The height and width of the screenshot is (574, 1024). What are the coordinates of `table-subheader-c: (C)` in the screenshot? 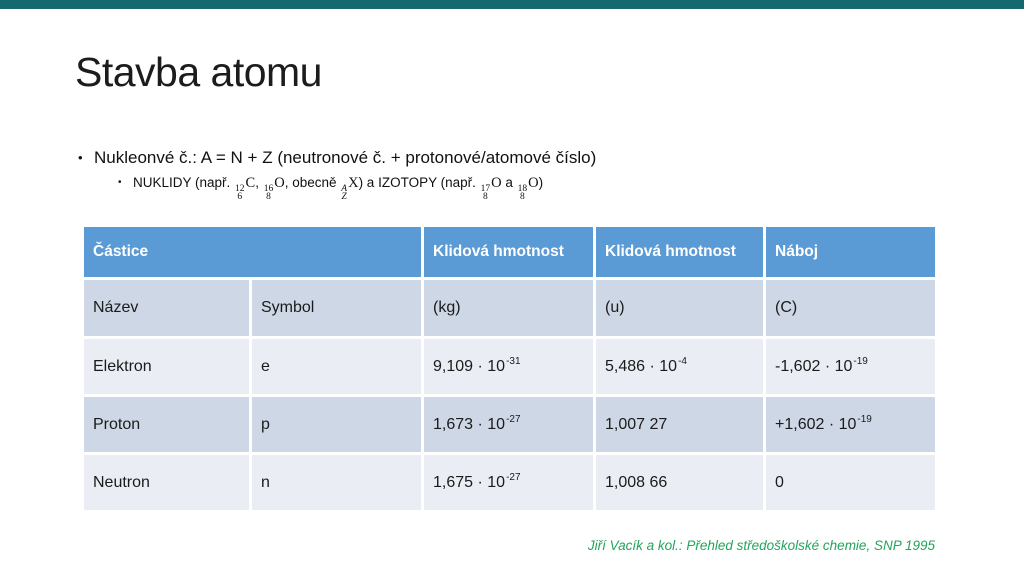 It's located at (850, 308).